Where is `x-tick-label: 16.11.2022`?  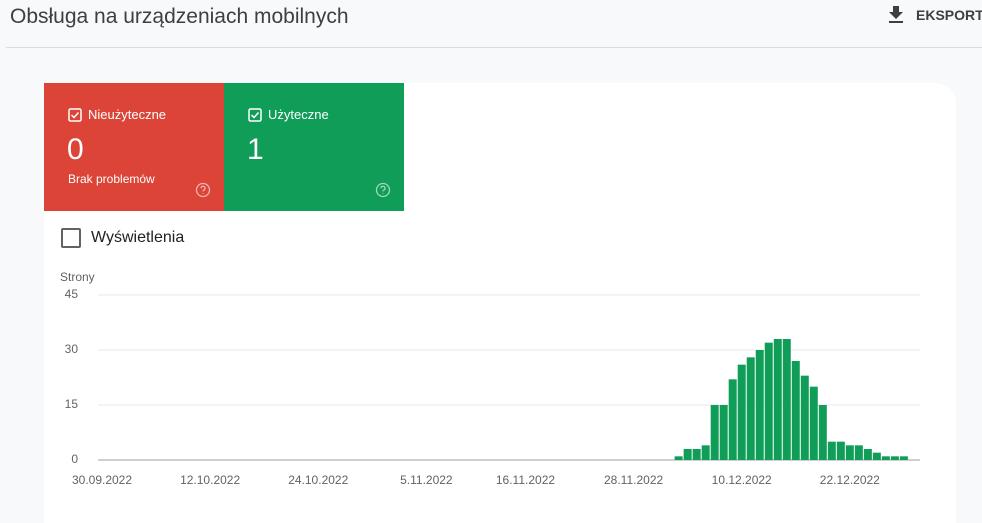 x-tick-label: 16.11.2022 is located at coordinates (525, 480).